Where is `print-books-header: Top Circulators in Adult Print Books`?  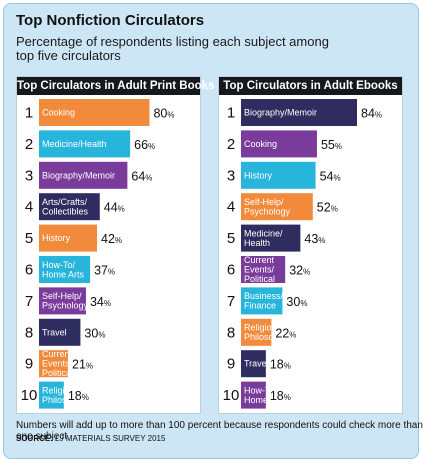 print-books-header: Top Circulators in Adult Print Books is located at coordinates (115, 86).